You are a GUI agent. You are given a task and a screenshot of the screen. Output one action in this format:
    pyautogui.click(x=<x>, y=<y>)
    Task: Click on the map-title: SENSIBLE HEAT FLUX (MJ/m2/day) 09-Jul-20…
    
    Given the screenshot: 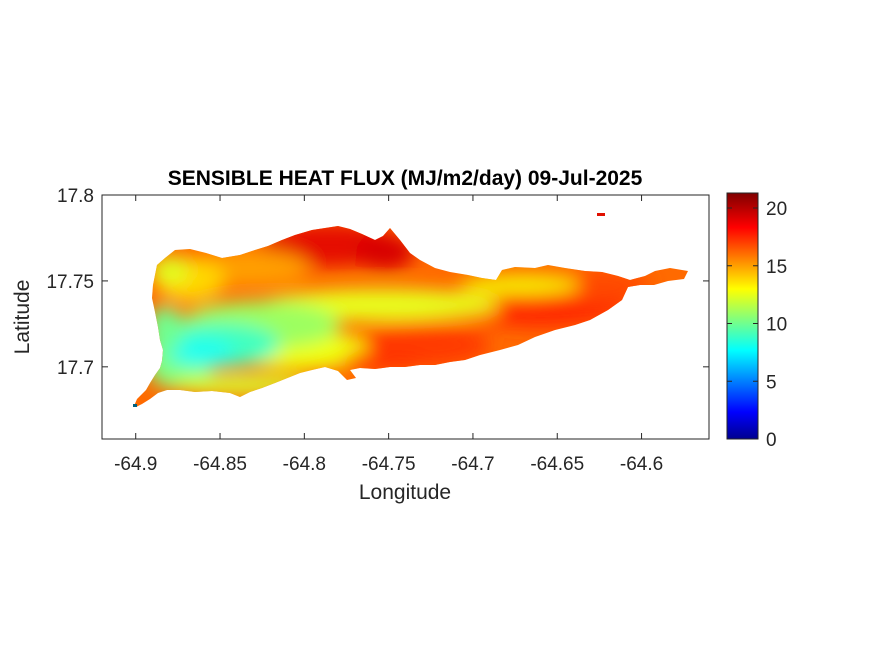 What is the action you would take?
    pyautogui.click(x=405, y=178)
    